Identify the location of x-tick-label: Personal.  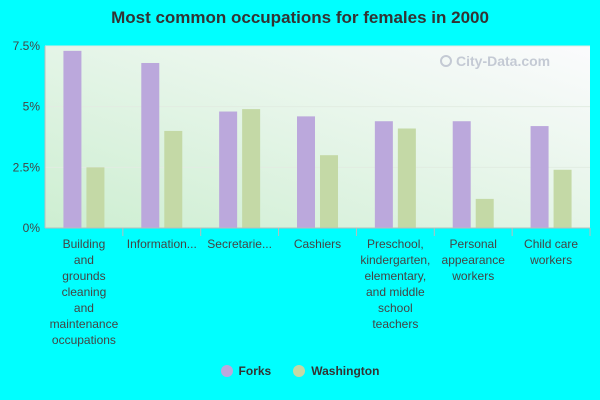
(473, 244).